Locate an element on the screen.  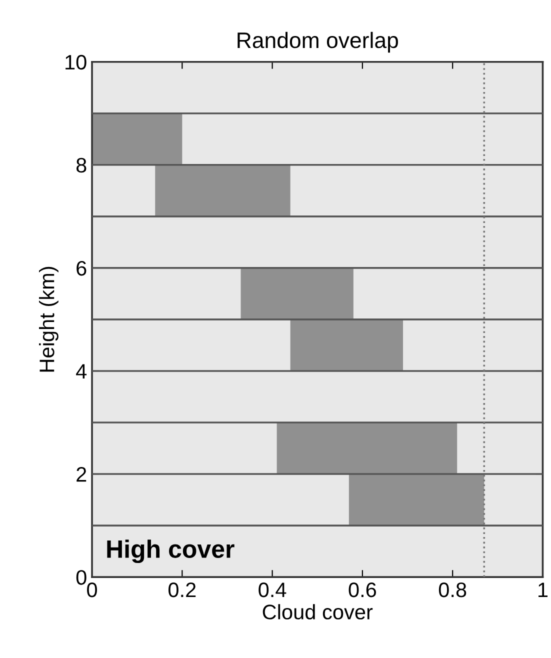
annotation: High cover is located at coordinates (170, 552).